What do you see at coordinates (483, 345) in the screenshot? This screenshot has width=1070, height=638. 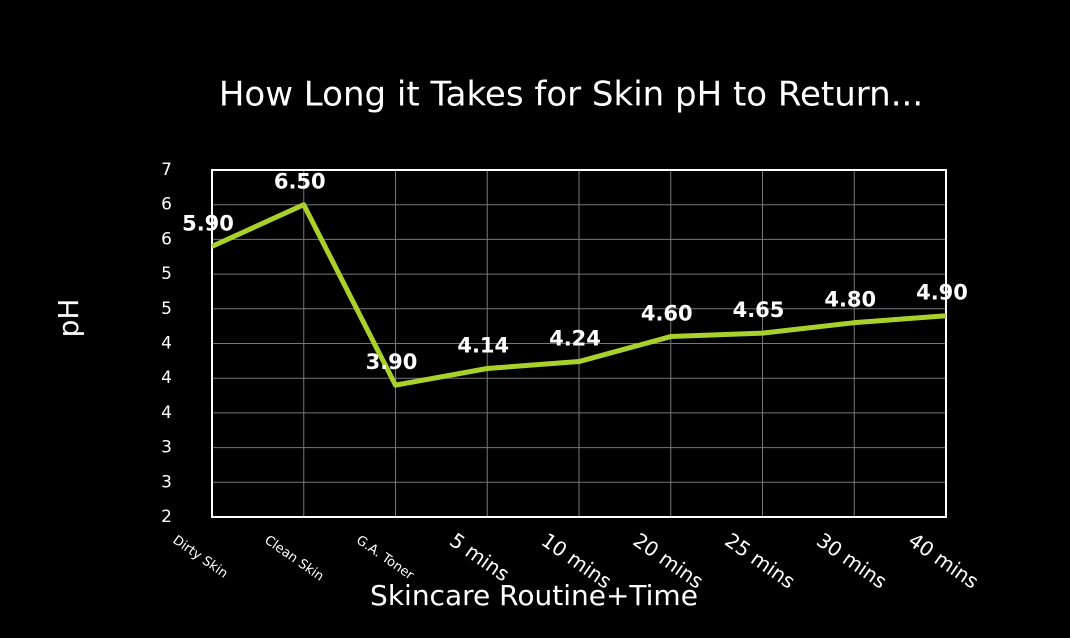 I see `data-label: 4.14` at bounding box center [483, 345].